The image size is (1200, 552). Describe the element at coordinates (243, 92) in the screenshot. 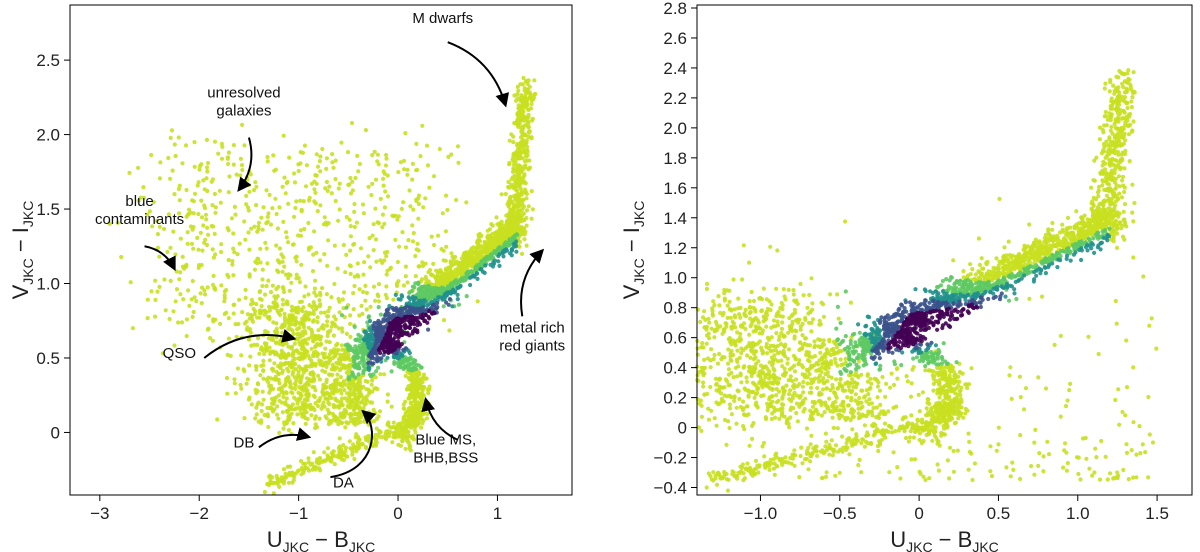

I see `annotation-label: unresolved` at that location.